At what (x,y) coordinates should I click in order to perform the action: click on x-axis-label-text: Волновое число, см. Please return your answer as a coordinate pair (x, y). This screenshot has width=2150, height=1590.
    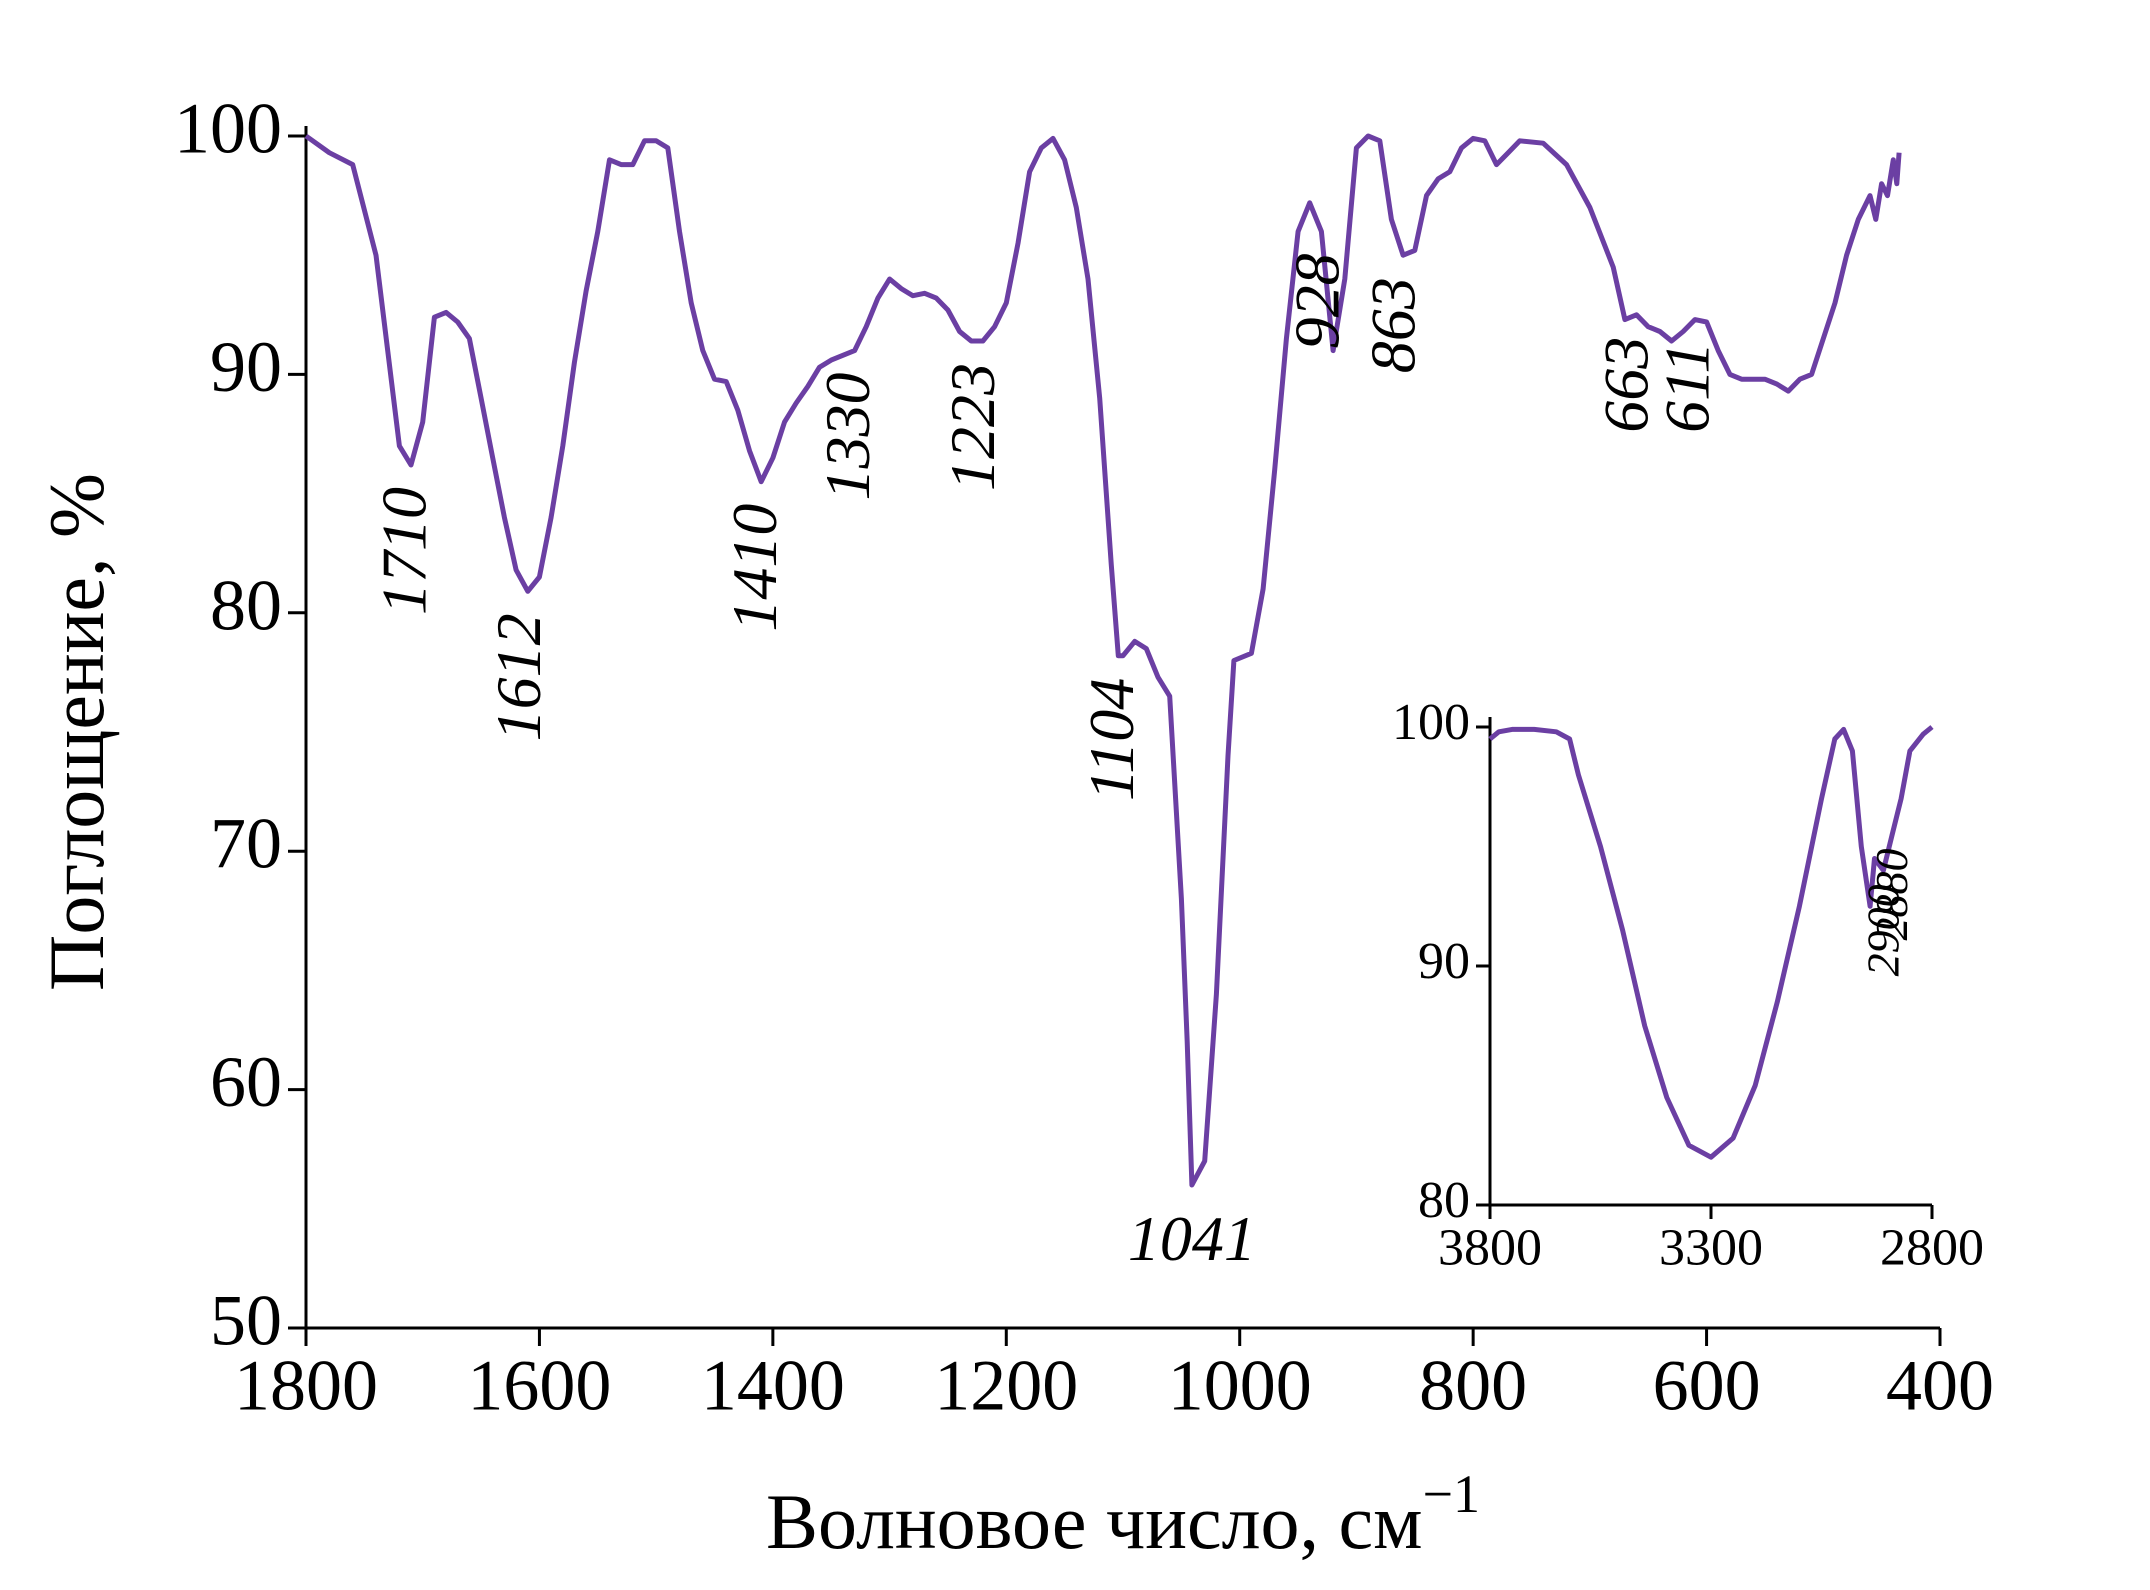
    Looking at the image, I should click on (1094, 1521).